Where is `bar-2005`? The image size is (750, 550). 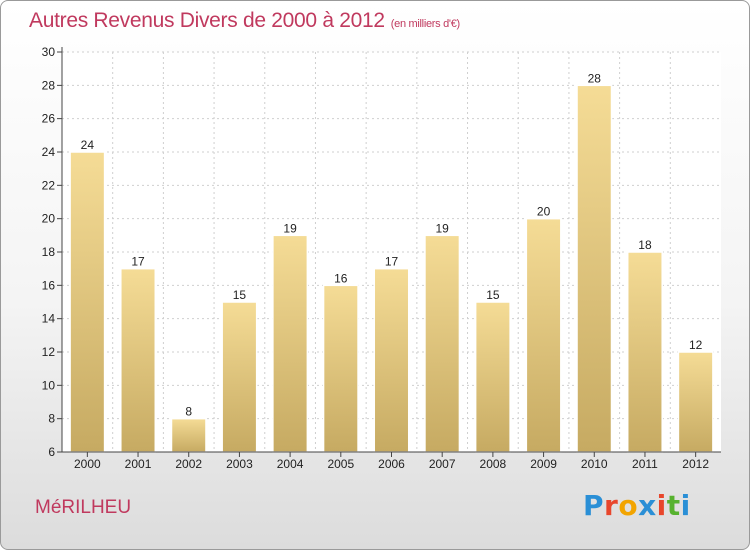
bar-2005 is located at coordinates (340, 368).